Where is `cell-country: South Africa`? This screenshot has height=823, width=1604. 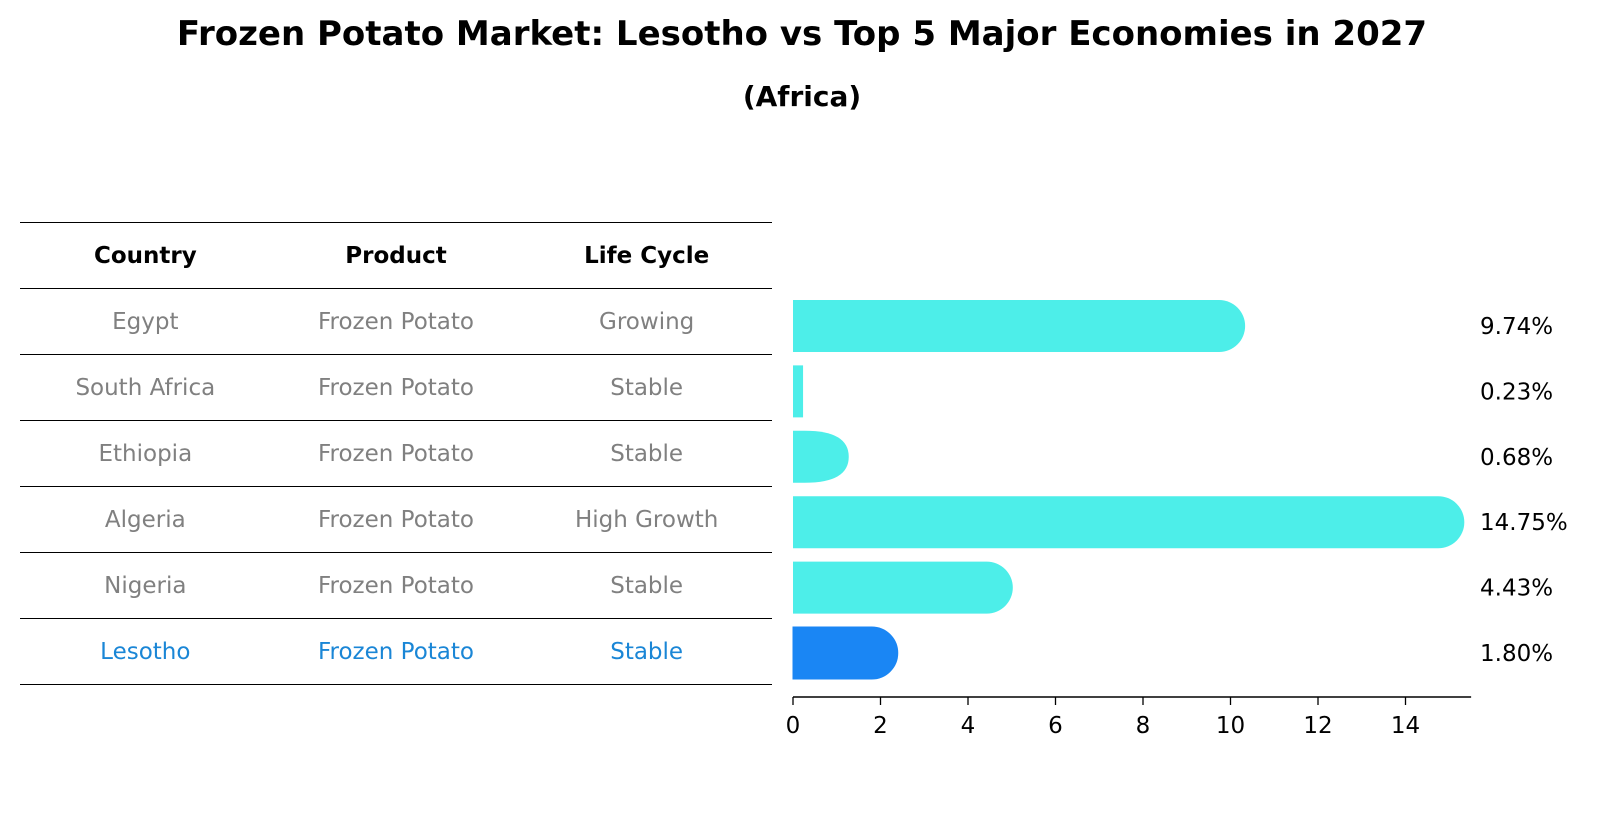
cell-country: South Africa is located at coordinates (145, 387).